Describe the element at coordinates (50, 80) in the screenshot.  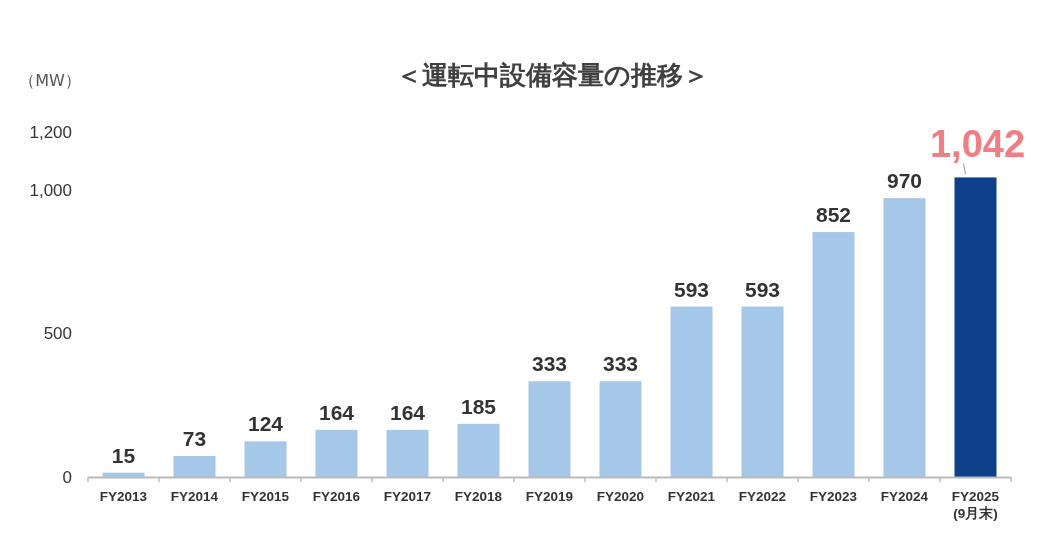
I see `y-axis-title: （MW）` at that location.